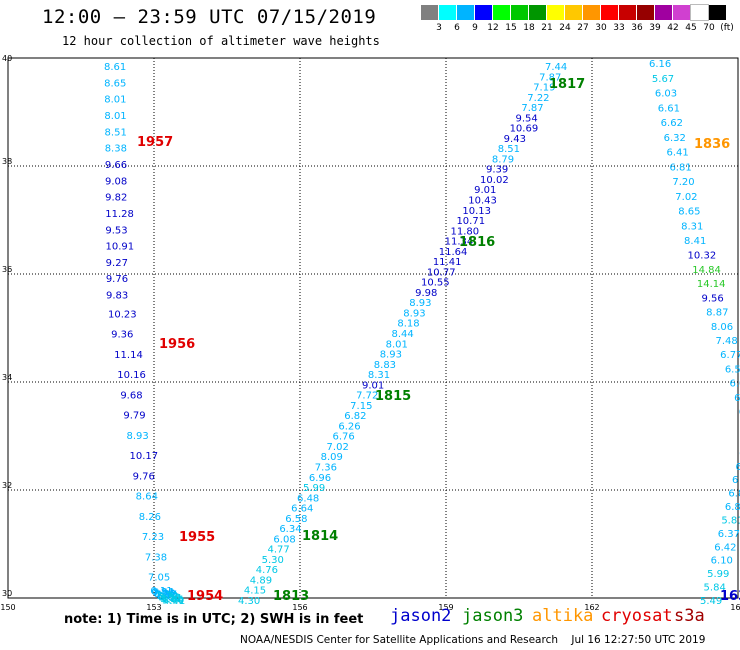 The width and height of the screenshot is (740, 650). Describe the element at coordinates (115, 83) in the screenshot. I see `wave-height-value: 8.65` at that location.